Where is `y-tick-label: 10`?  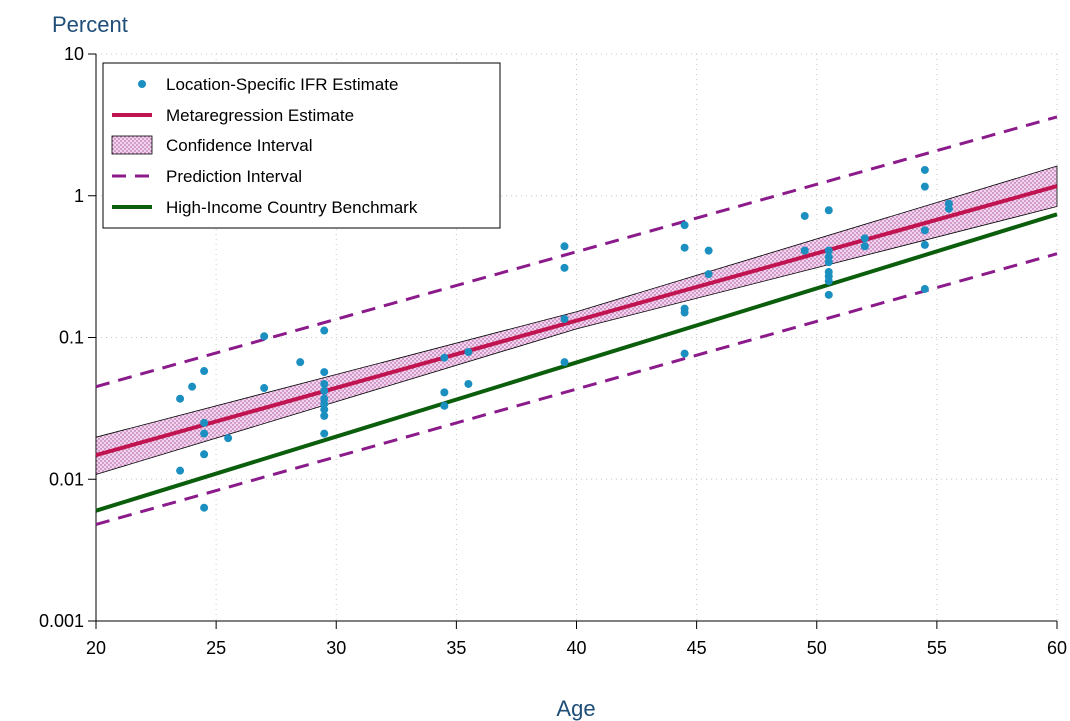 y-tick-label: 10 is located at coordinates (74, 54).